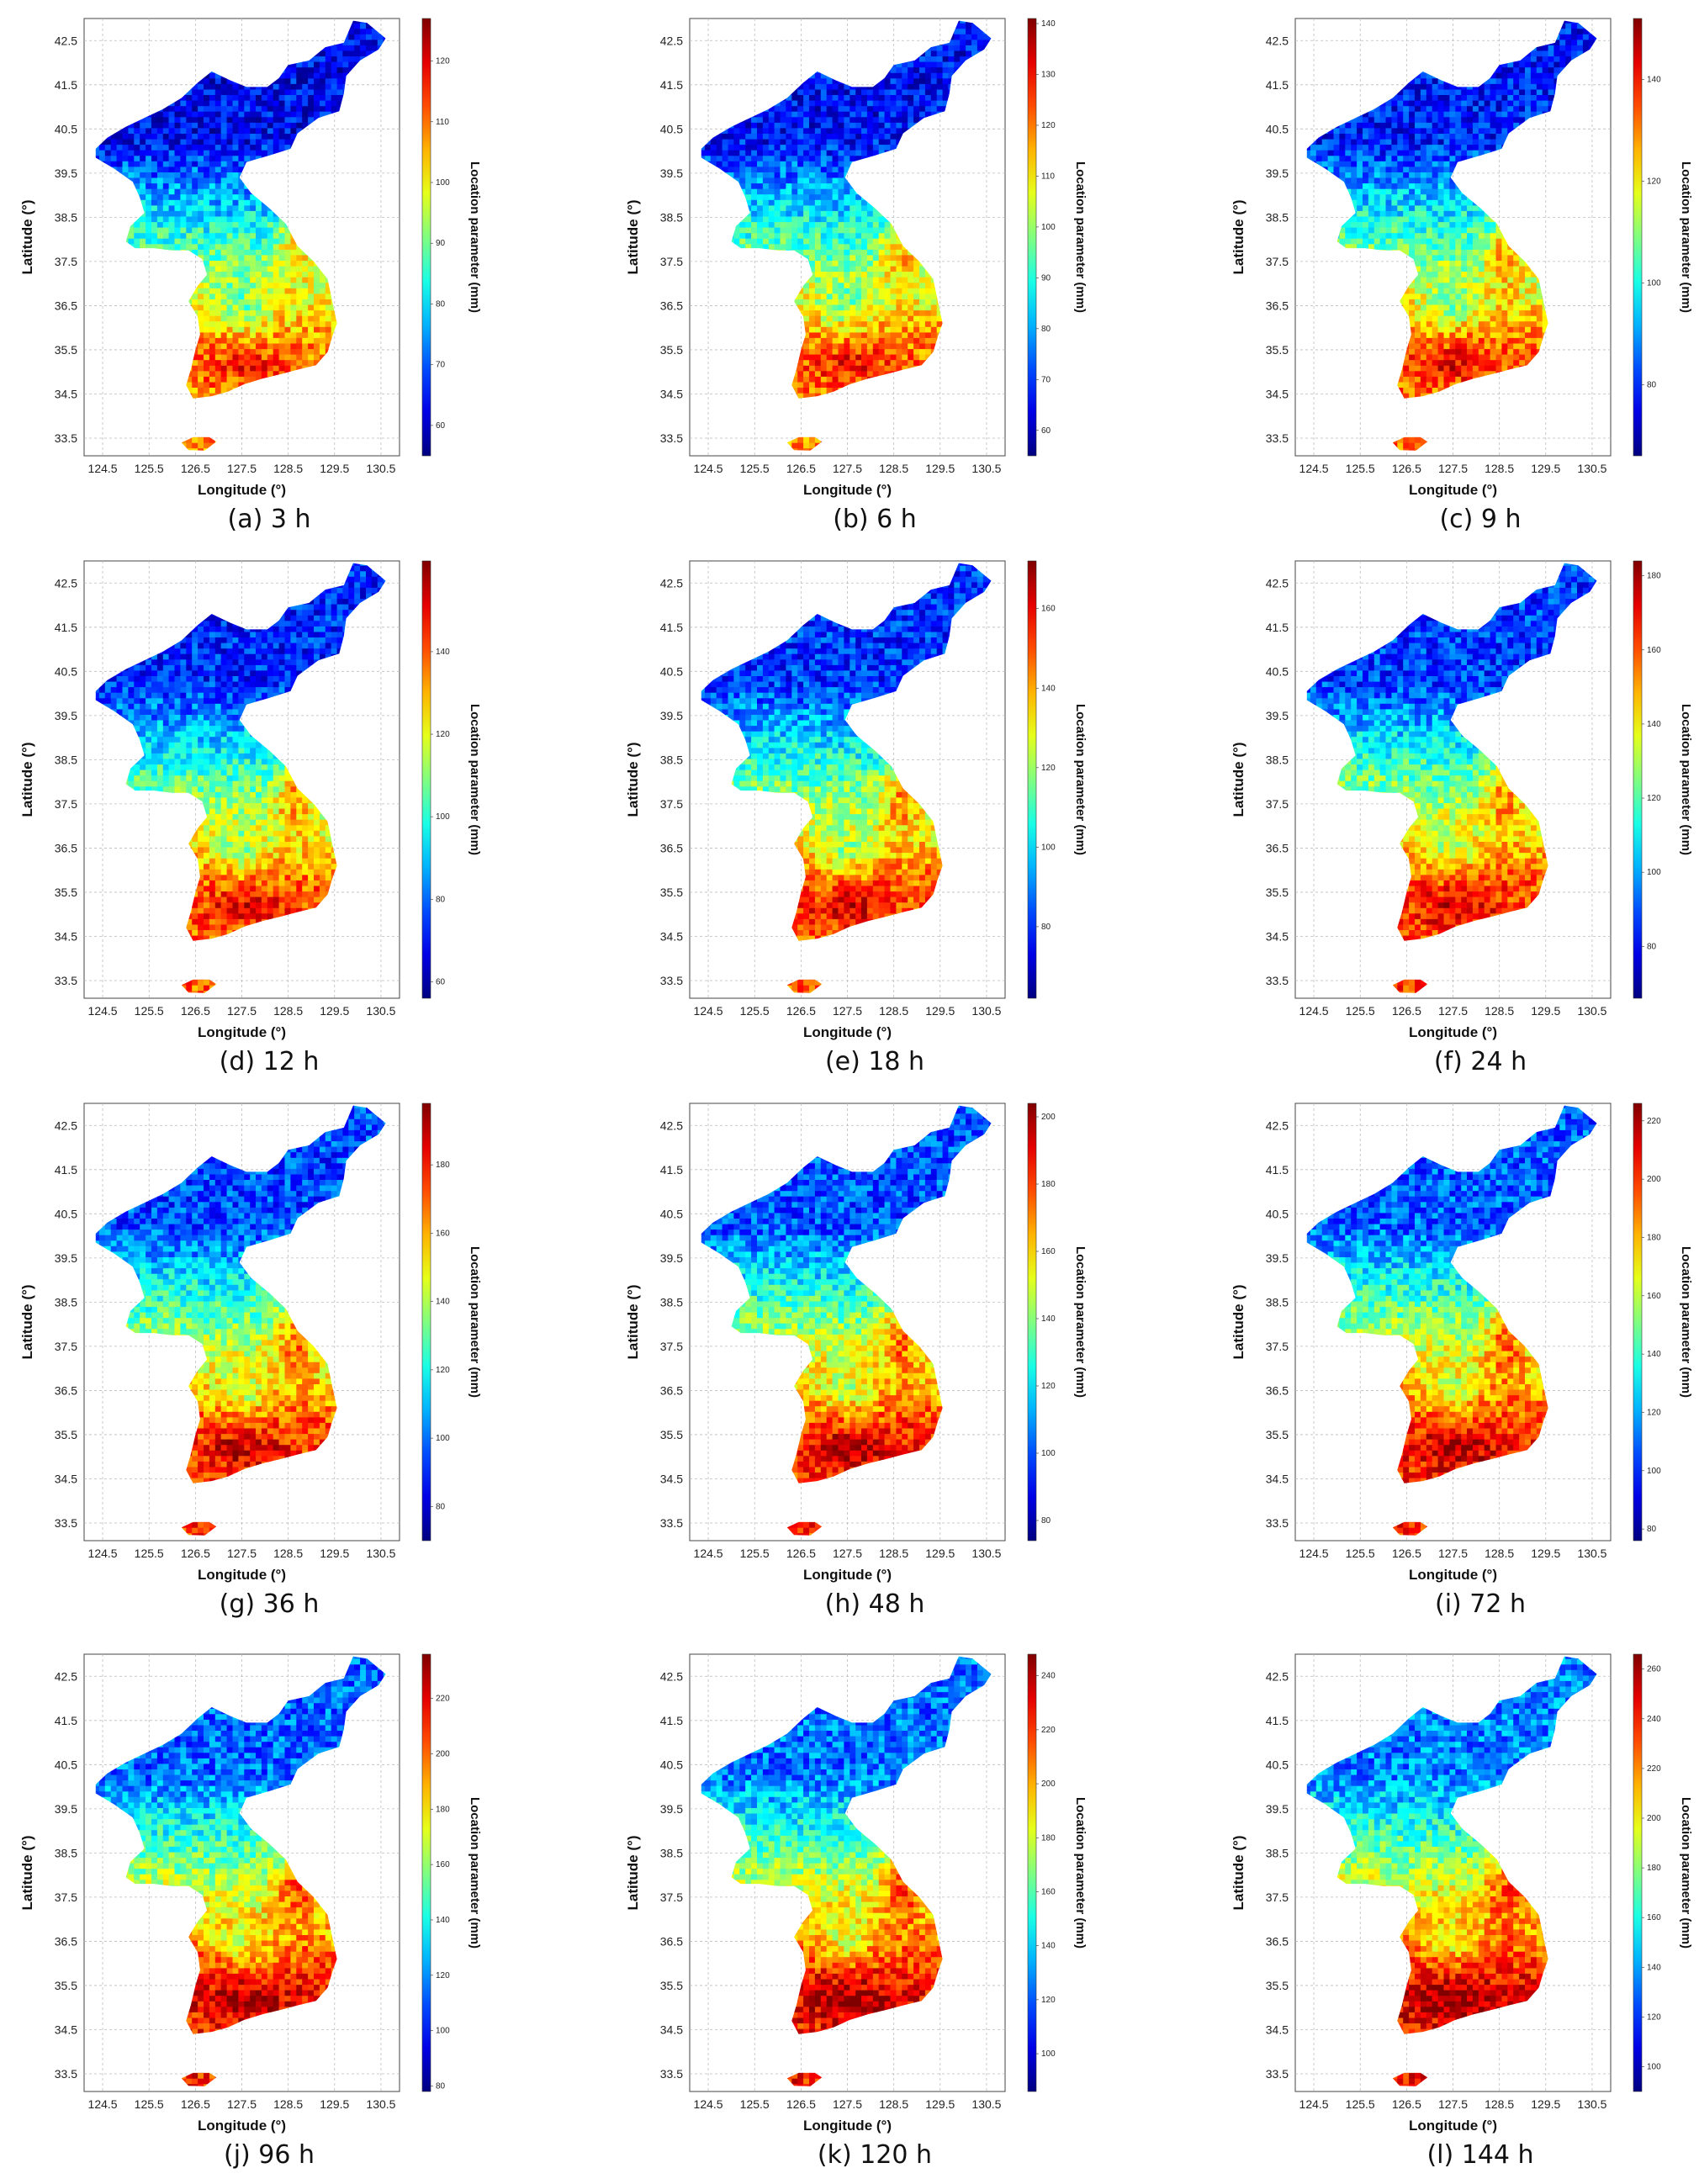  What do you see at coordinates (1459, 519) in the screenshot?
I see `panel-caption: (c) 9 h` at bounding box center [1459, 519].